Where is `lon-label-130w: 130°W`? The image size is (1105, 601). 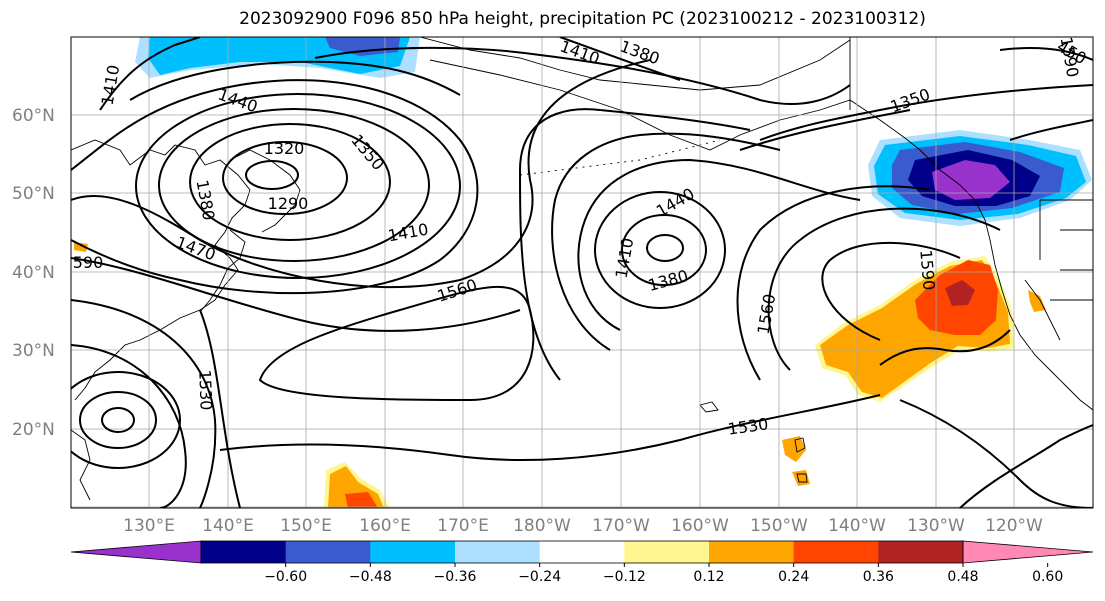 lon-label-130w: 130°W is located at coordinates (936, 526).